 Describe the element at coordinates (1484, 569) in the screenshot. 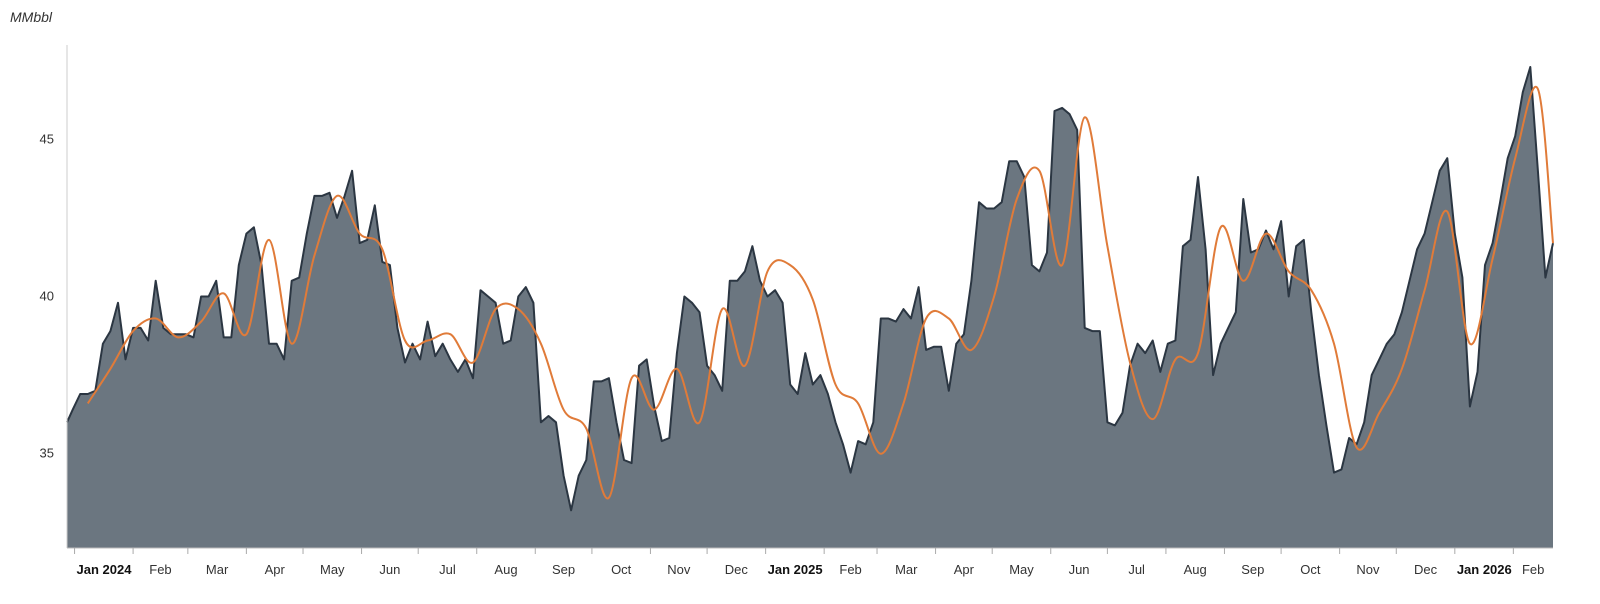

I see `x-tick-label: Jan 2026` at that location.